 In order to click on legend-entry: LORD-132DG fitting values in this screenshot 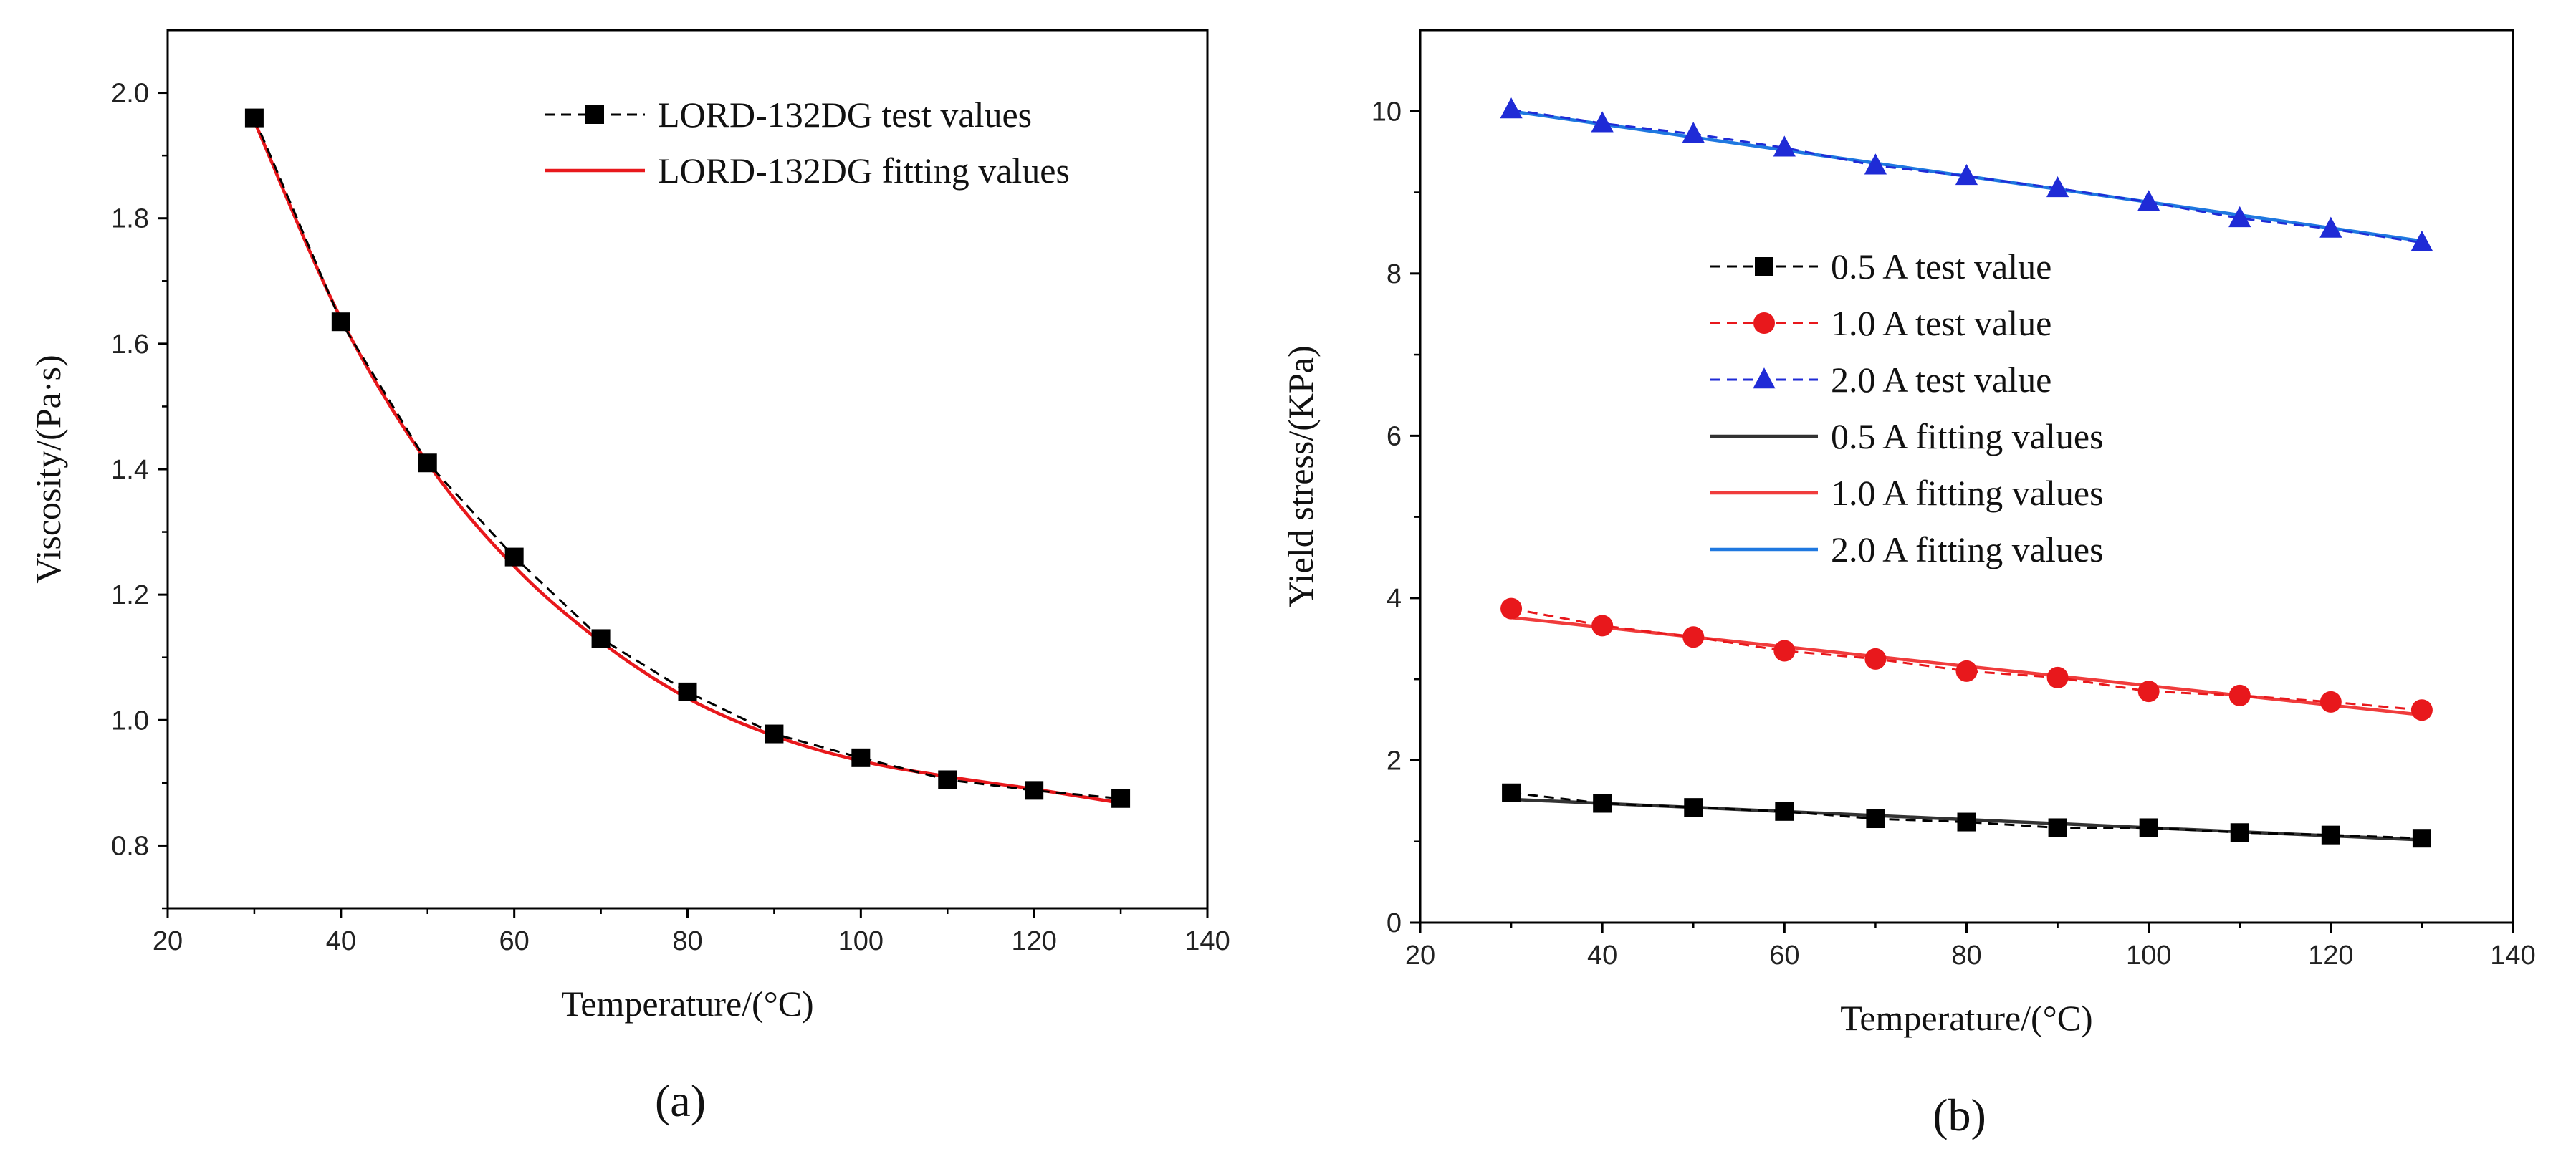, I will do `click(807, 171)`.